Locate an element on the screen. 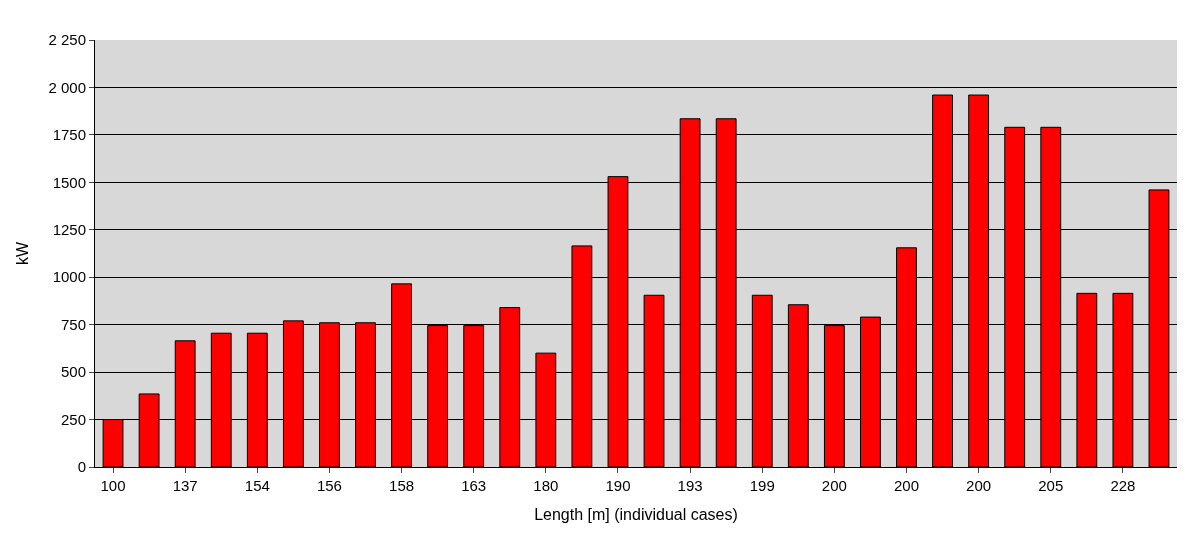 This screenshot has height=547, width=1197. x-axis-title: Length [m] (individual cases) is located at coordinates (636, 514).